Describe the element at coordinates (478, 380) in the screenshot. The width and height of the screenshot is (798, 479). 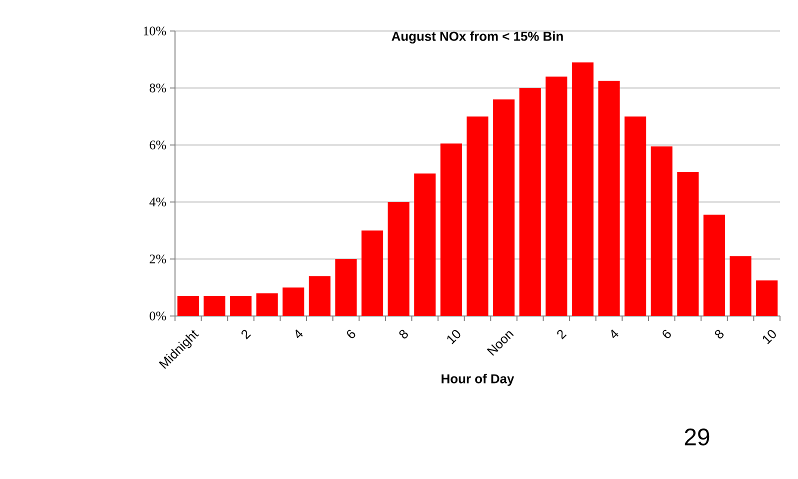
I see `x-axis-title: Hour of Day` at that location.